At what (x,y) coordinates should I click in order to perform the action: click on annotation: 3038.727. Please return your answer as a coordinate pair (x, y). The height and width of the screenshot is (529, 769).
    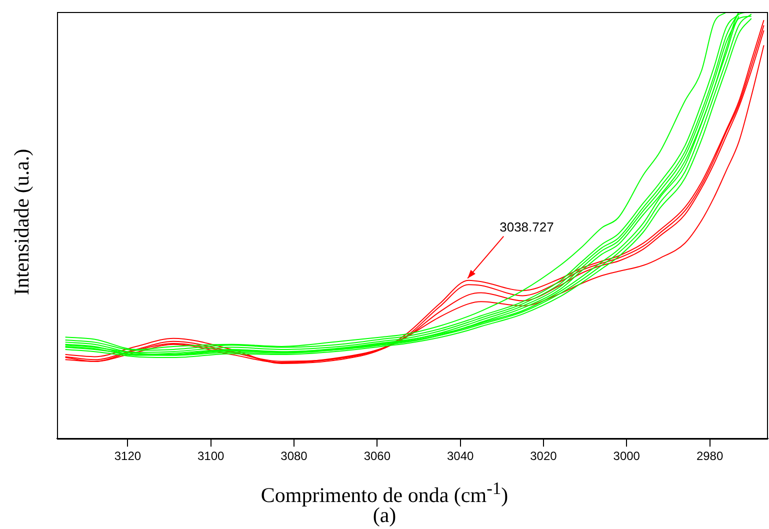
    Looking at the image, I should click on (527, 226).